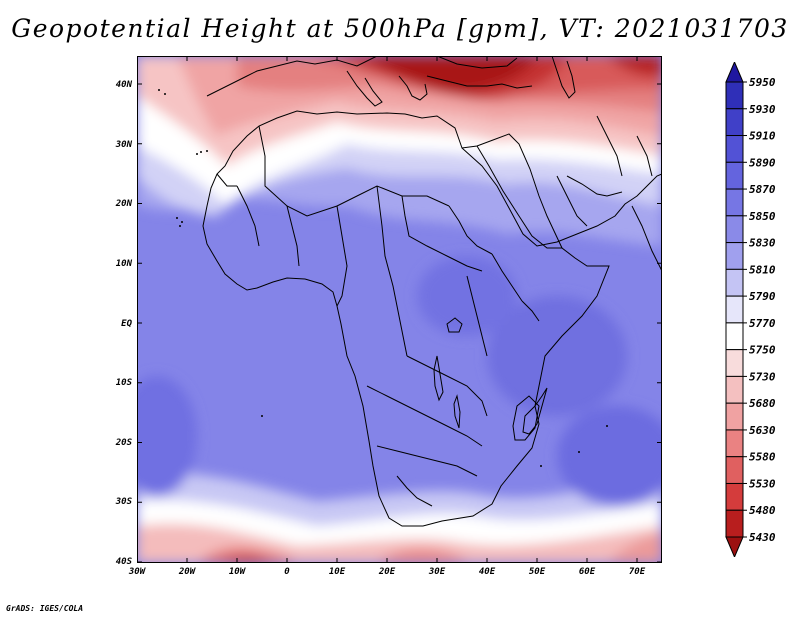  I want to click on colorbar-label: 5750, so click(762, 350).